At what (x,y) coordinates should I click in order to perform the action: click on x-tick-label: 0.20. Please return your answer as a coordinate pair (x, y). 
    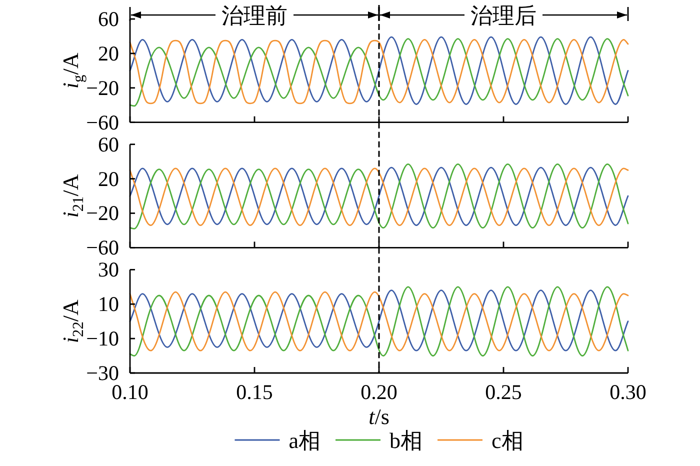
    Looking at the image, I should click on (379, 392).